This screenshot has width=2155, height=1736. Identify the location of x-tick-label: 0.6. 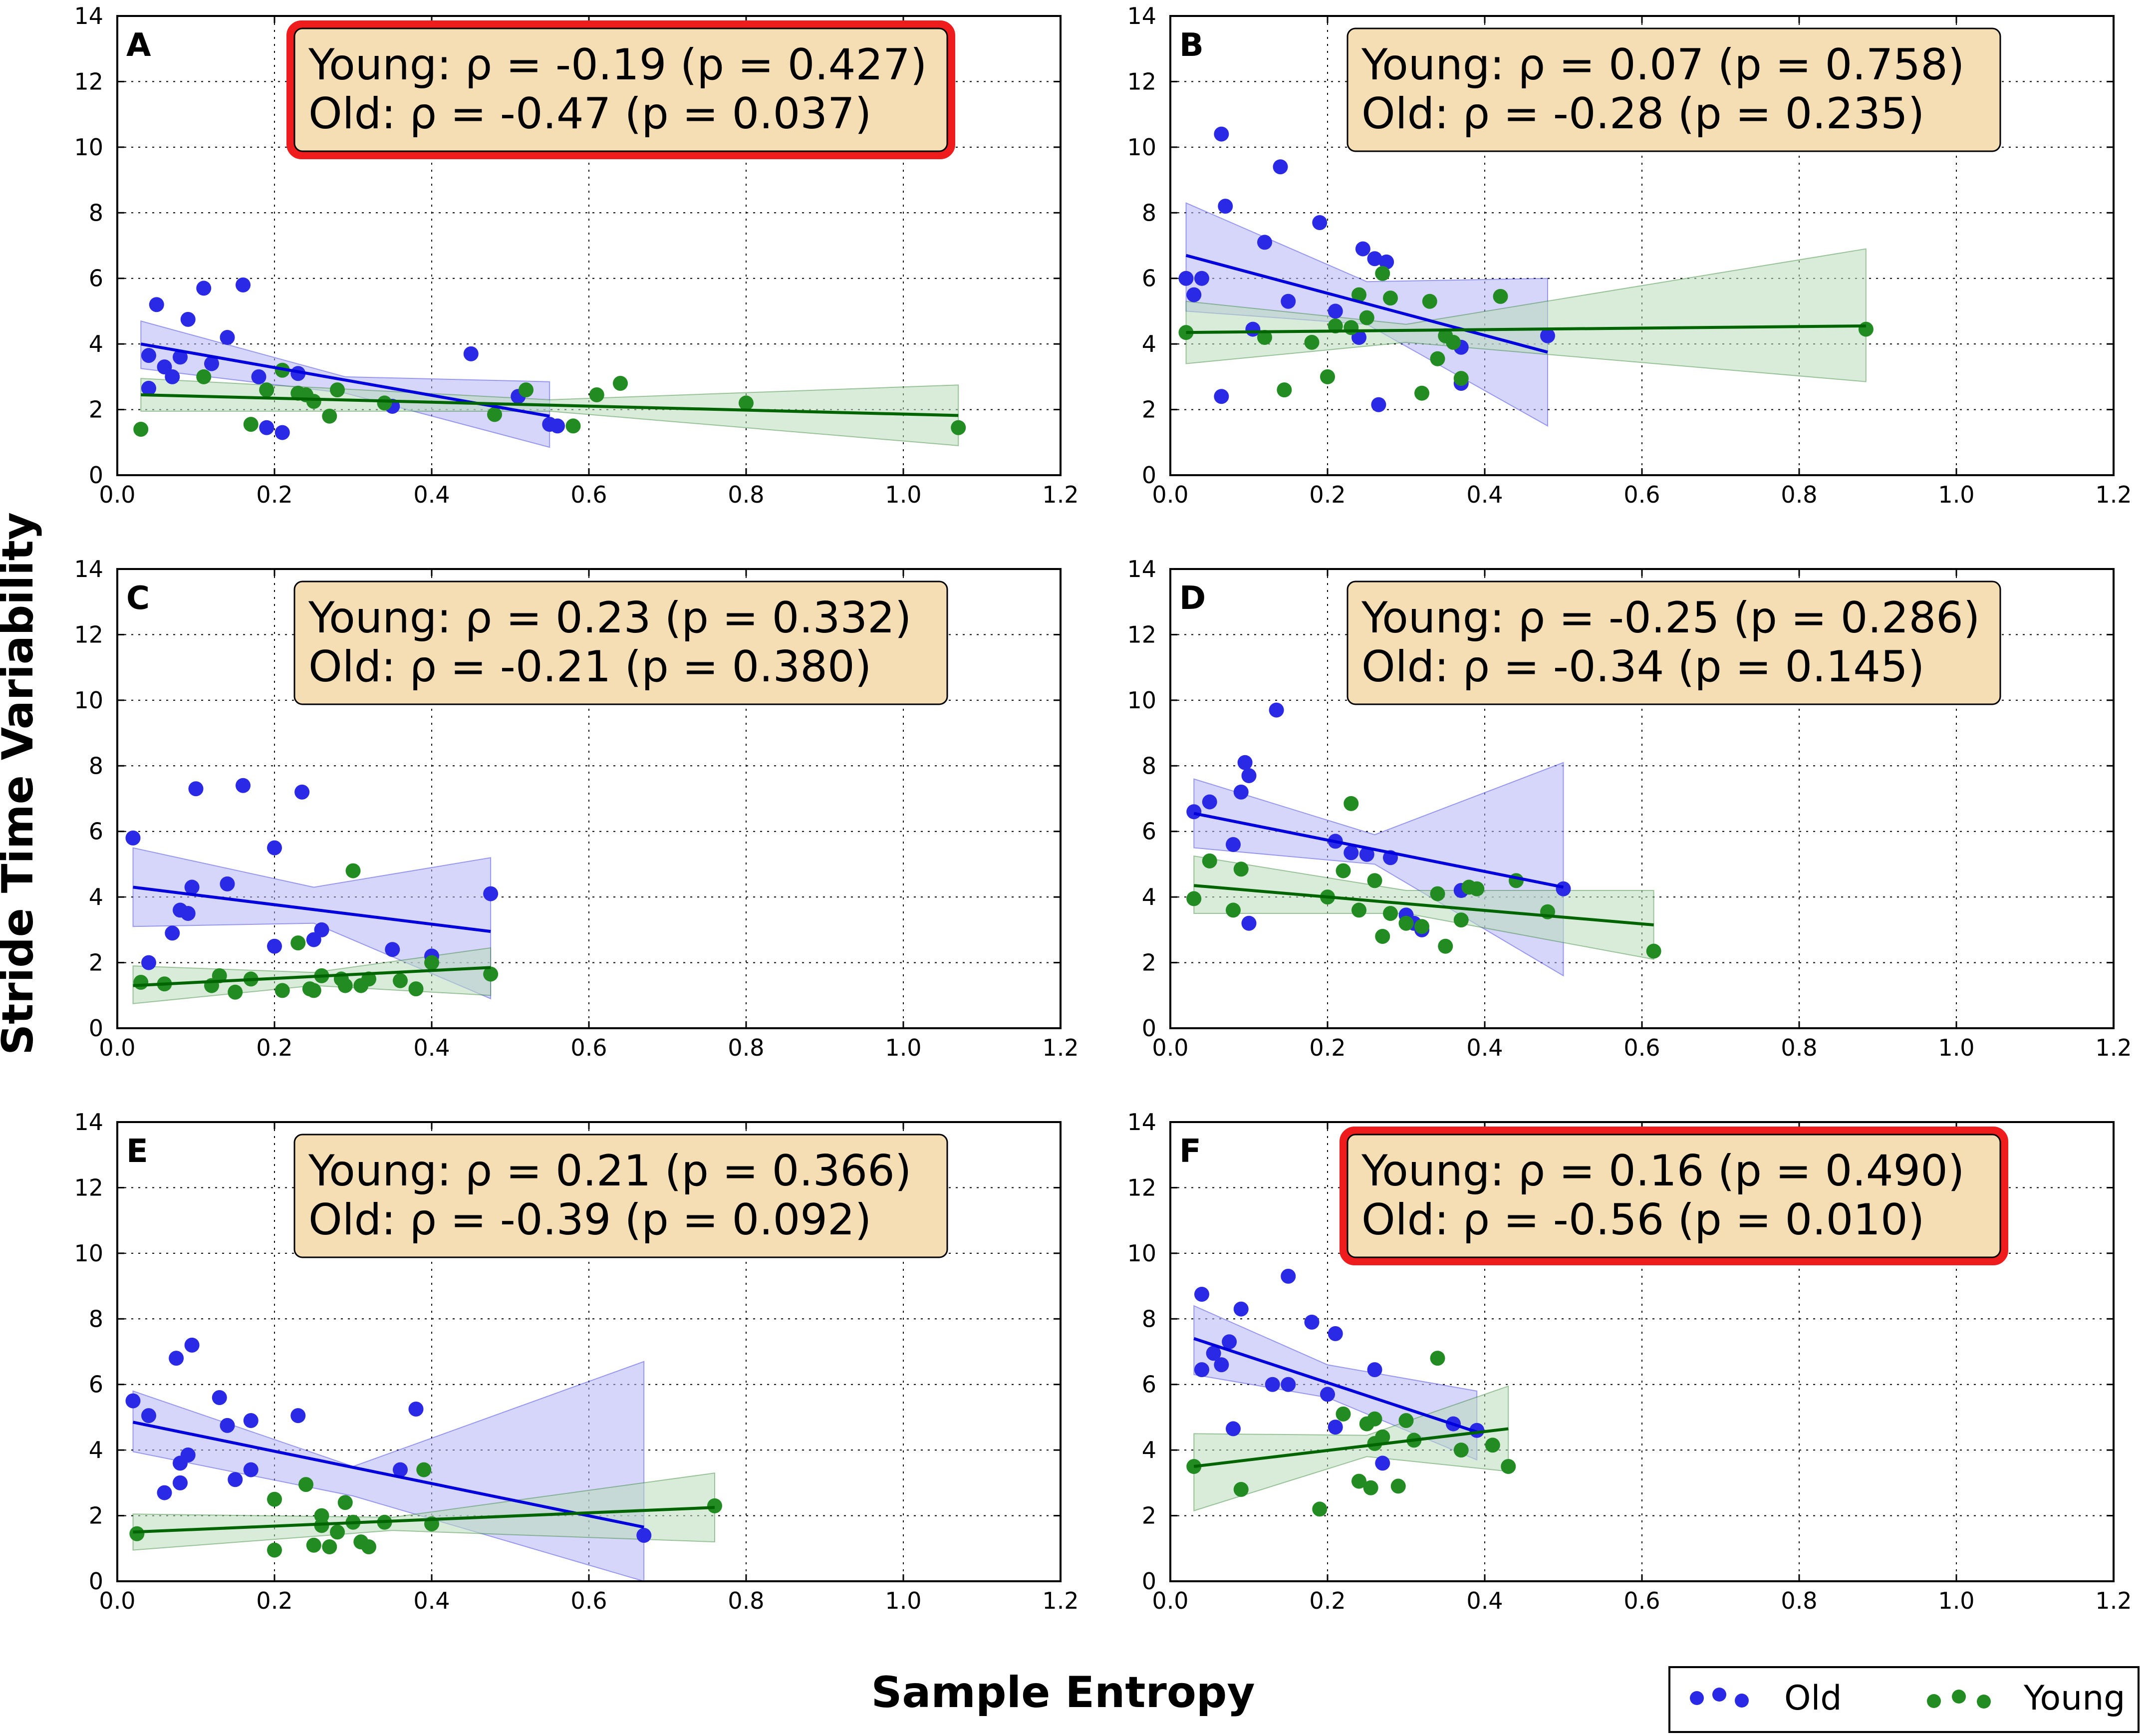
(588, 494).